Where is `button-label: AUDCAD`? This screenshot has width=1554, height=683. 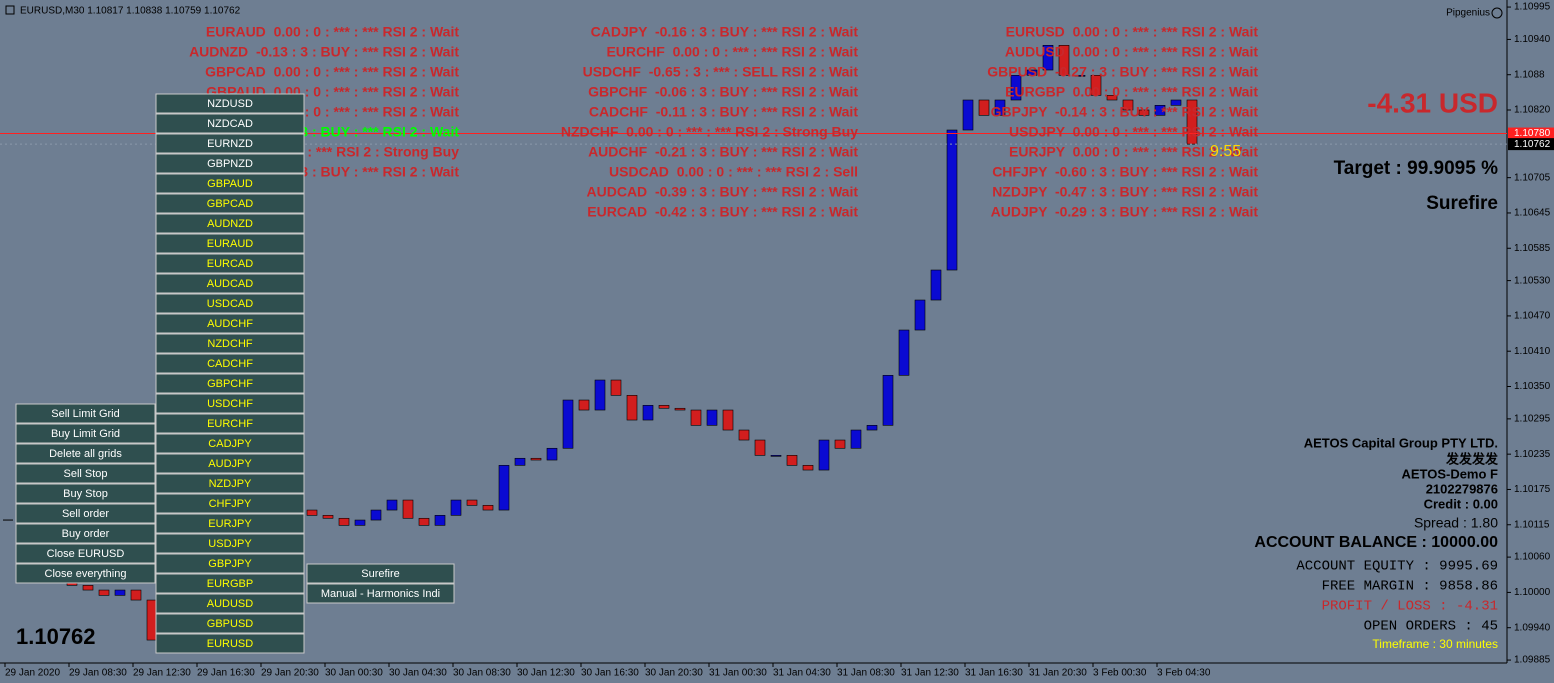
button-label: AUDCAD is located at coordinates (230, 284).